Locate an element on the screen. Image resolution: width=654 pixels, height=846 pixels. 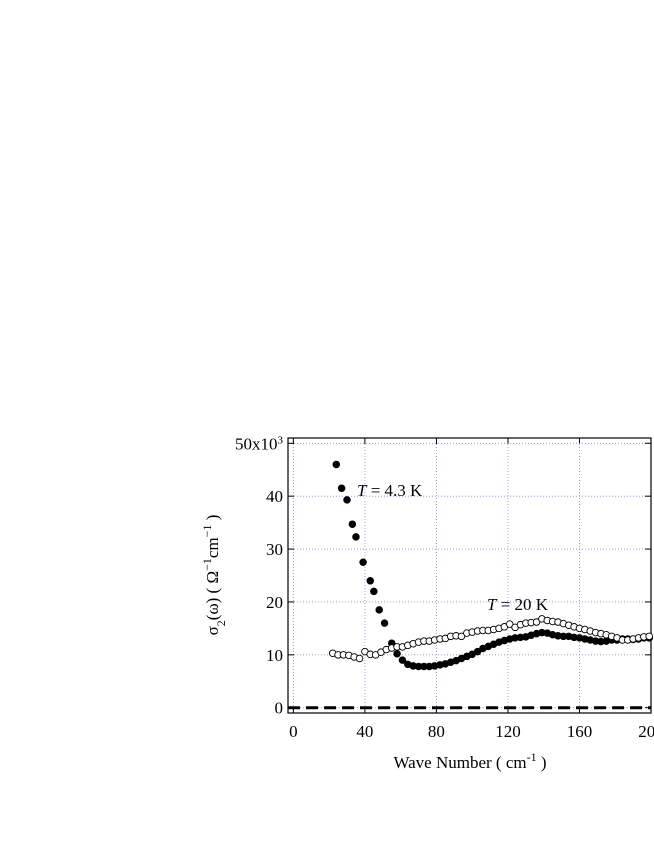
text-segment: cm is located at coordinates (212, 547).